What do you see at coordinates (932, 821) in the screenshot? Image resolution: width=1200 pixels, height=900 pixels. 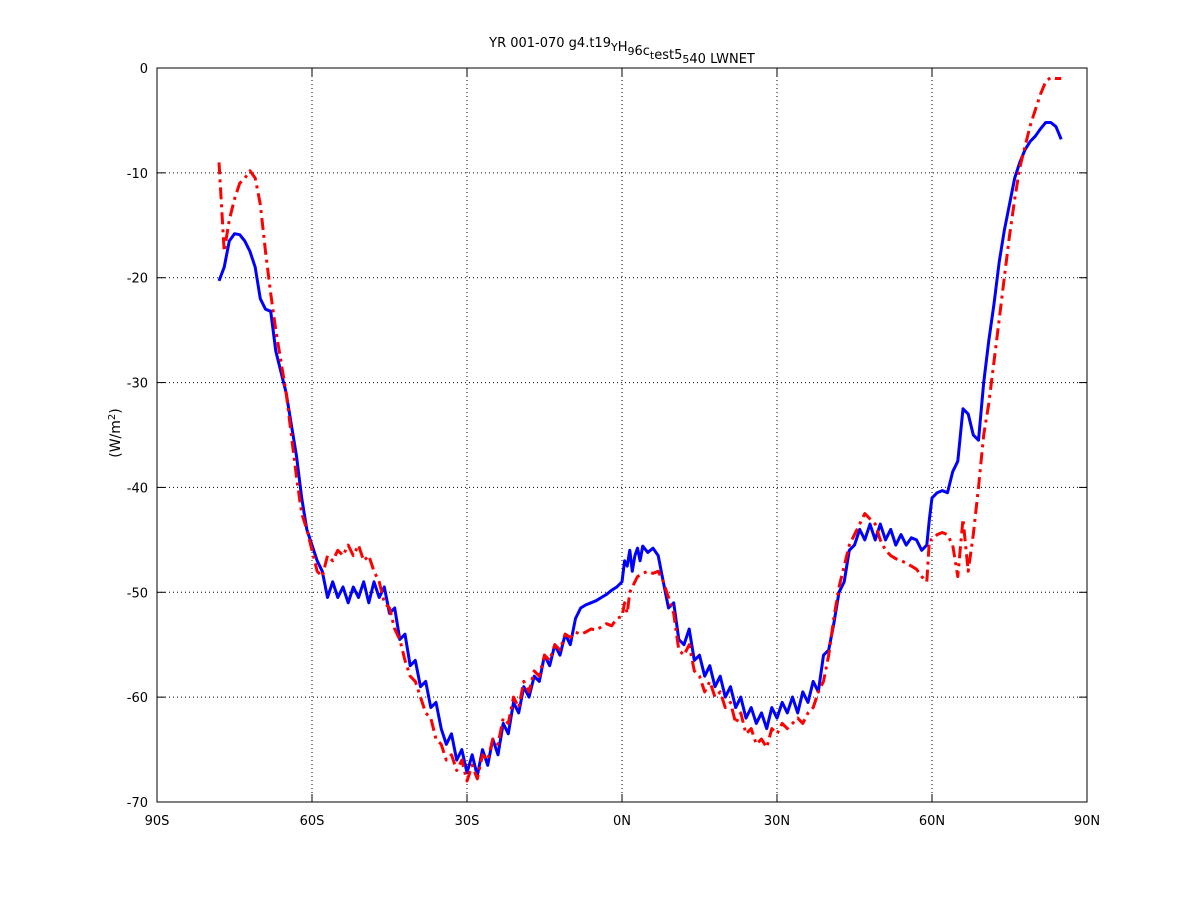 I see `x-tick-label: 60N` at bounding box center [932, 821].